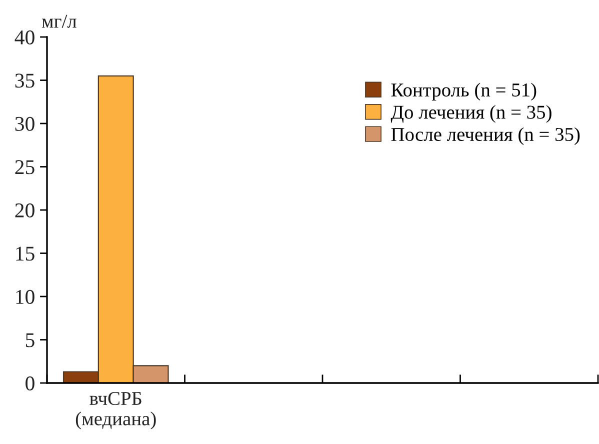  Describe the element at coordinates (24, 81) in the screenshot. I see `y-tick-label: 35` at that location.